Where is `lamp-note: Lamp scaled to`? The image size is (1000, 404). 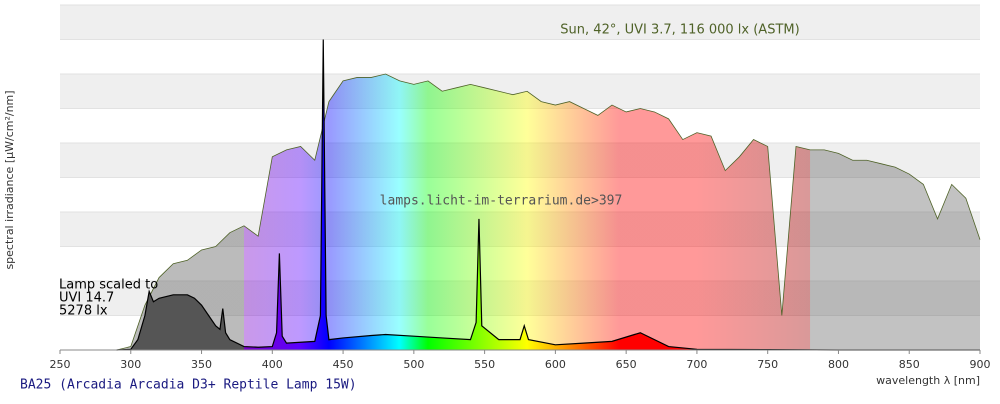 lamp-note: Lamp scaled to is located at coordinates (108, 285).